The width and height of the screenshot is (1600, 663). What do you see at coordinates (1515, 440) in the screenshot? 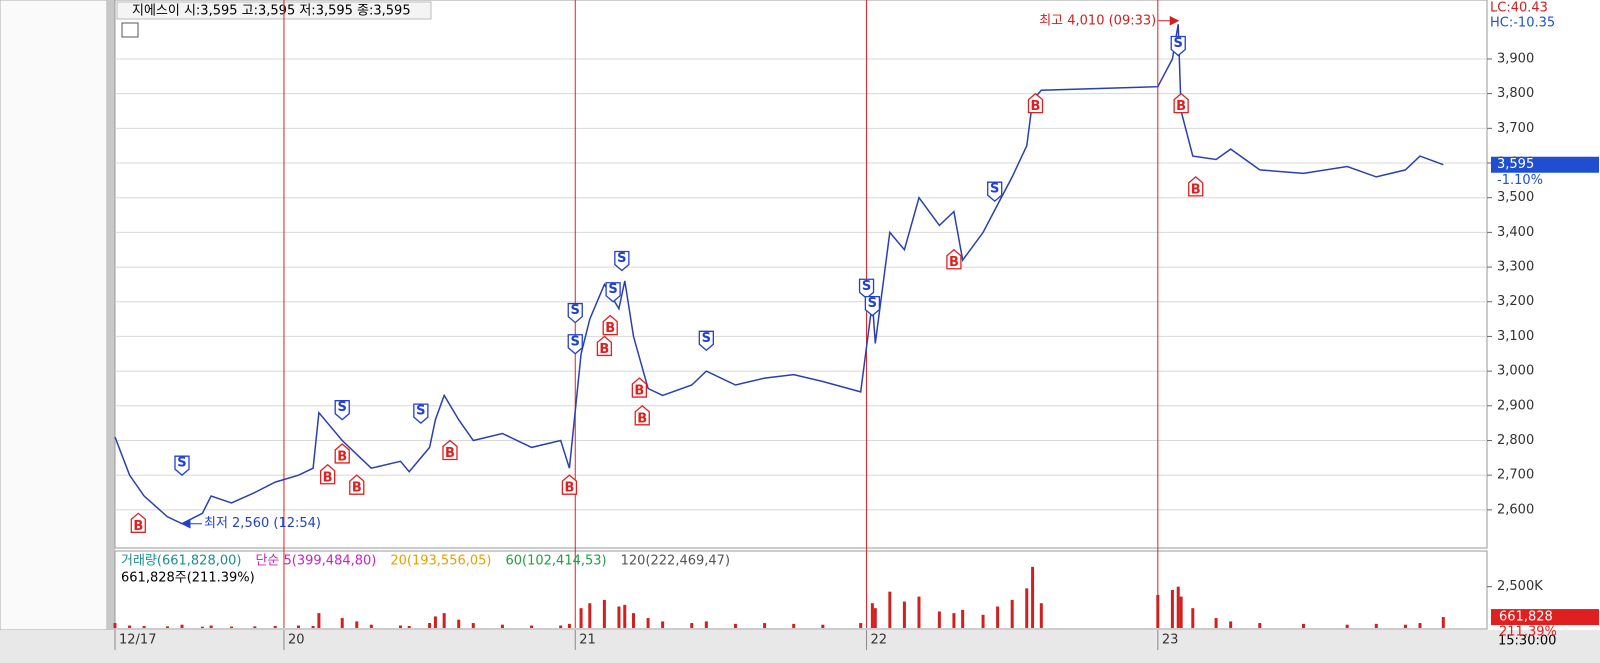
I see `y-tick-label: 2,800` at bounding box center [1515, 440].